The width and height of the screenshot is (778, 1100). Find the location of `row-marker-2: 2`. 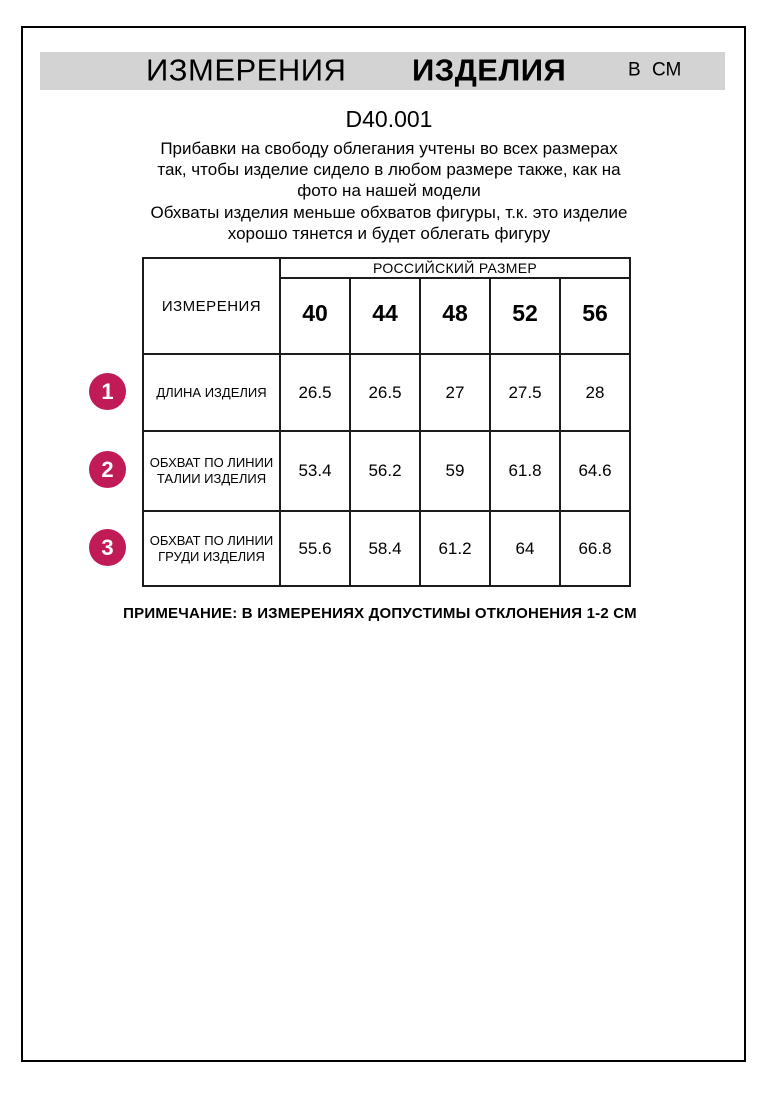

row-marker-2: 2 is located at coordinates (107, 469).